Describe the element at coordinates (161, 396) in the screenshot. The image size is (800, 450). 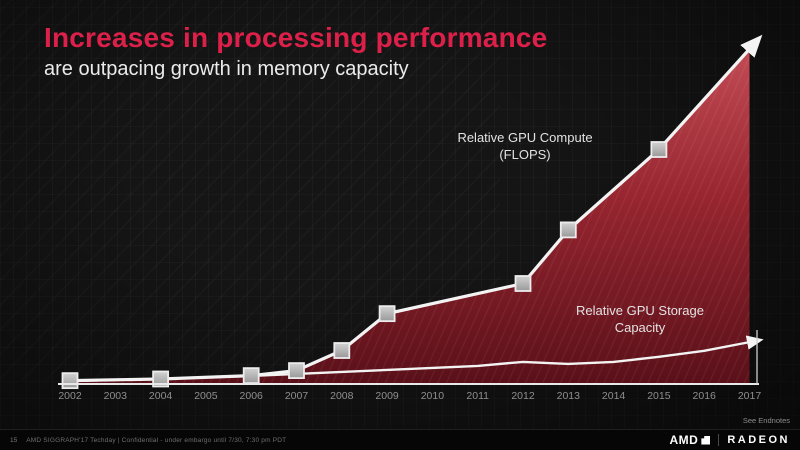
I see `x-tick-label: 2004` at that location.